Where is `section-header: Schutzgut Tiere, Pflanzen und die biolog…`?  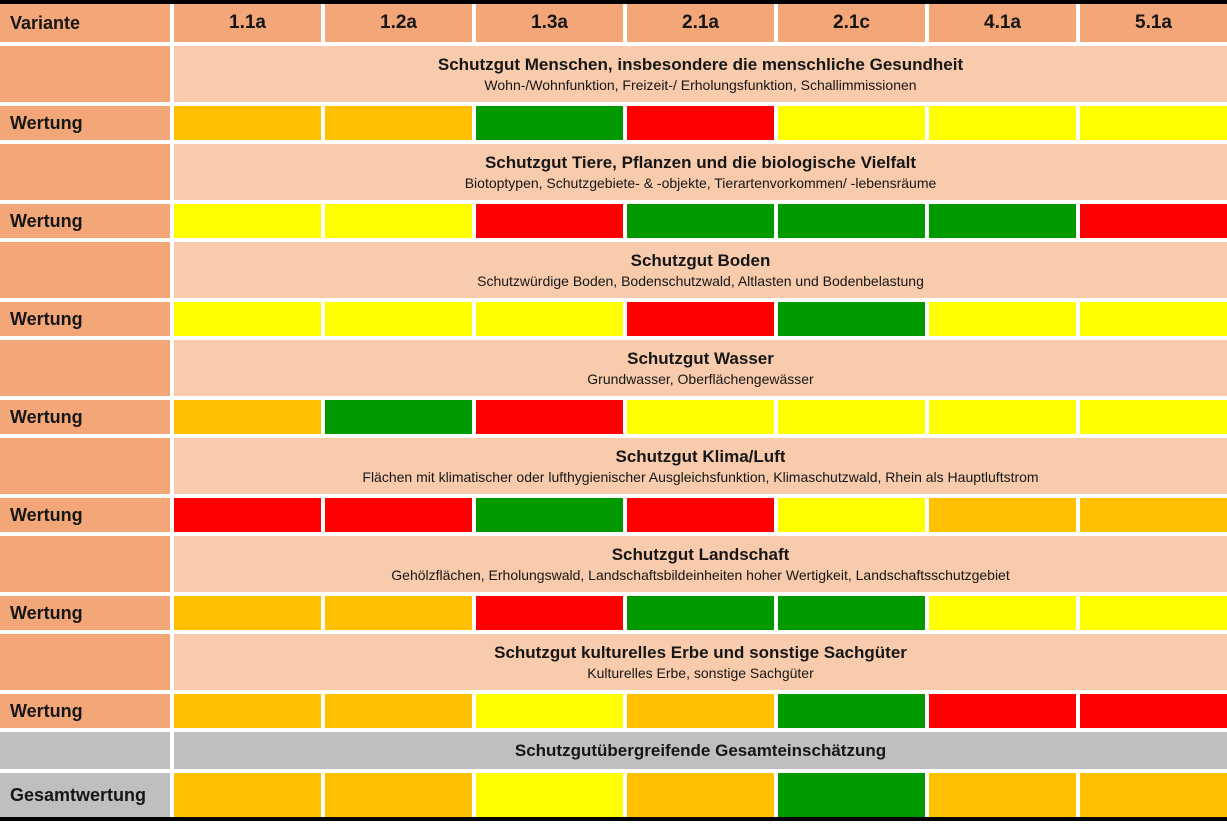 section-header: Schutzgut Tiere, Pflanzen und die biolog… is located at coordinates (700, 172).